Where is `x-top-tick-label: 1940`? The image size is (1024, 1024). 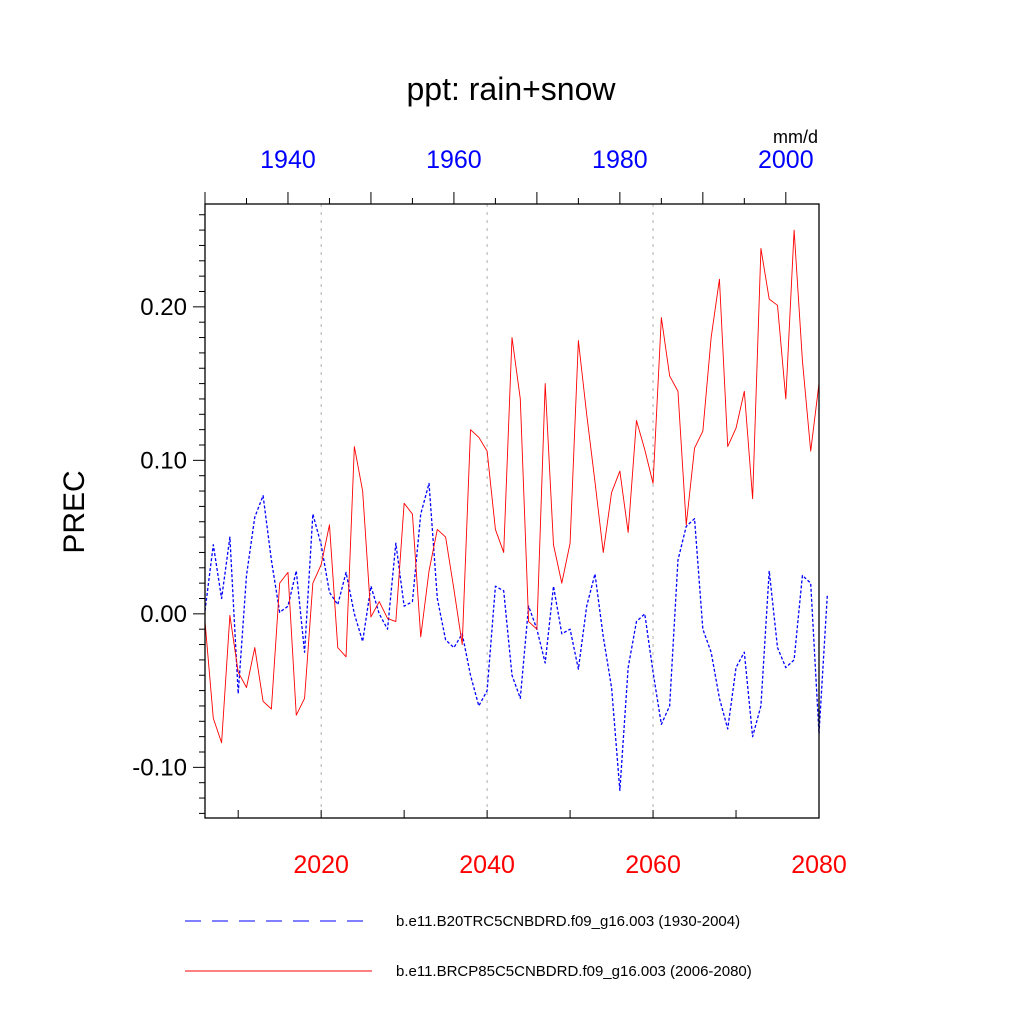
x-top-tick-label: 1940 is located at coordinates (288, 160).